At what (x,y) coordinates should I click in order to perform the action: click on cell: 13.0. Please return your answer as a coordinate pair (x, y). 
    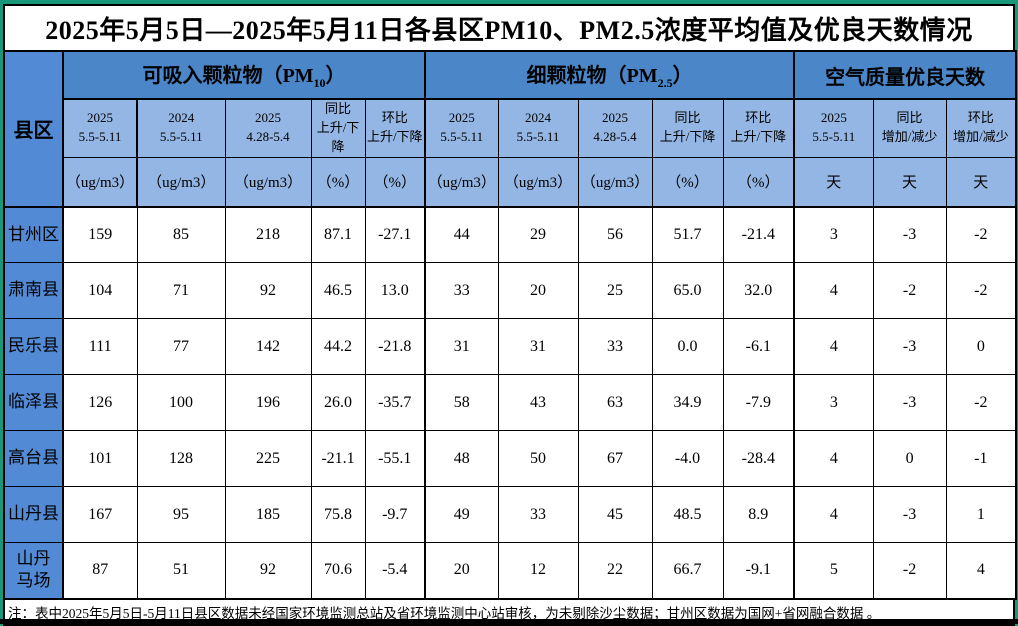
    Looking at the image, I should click on (395, 291).